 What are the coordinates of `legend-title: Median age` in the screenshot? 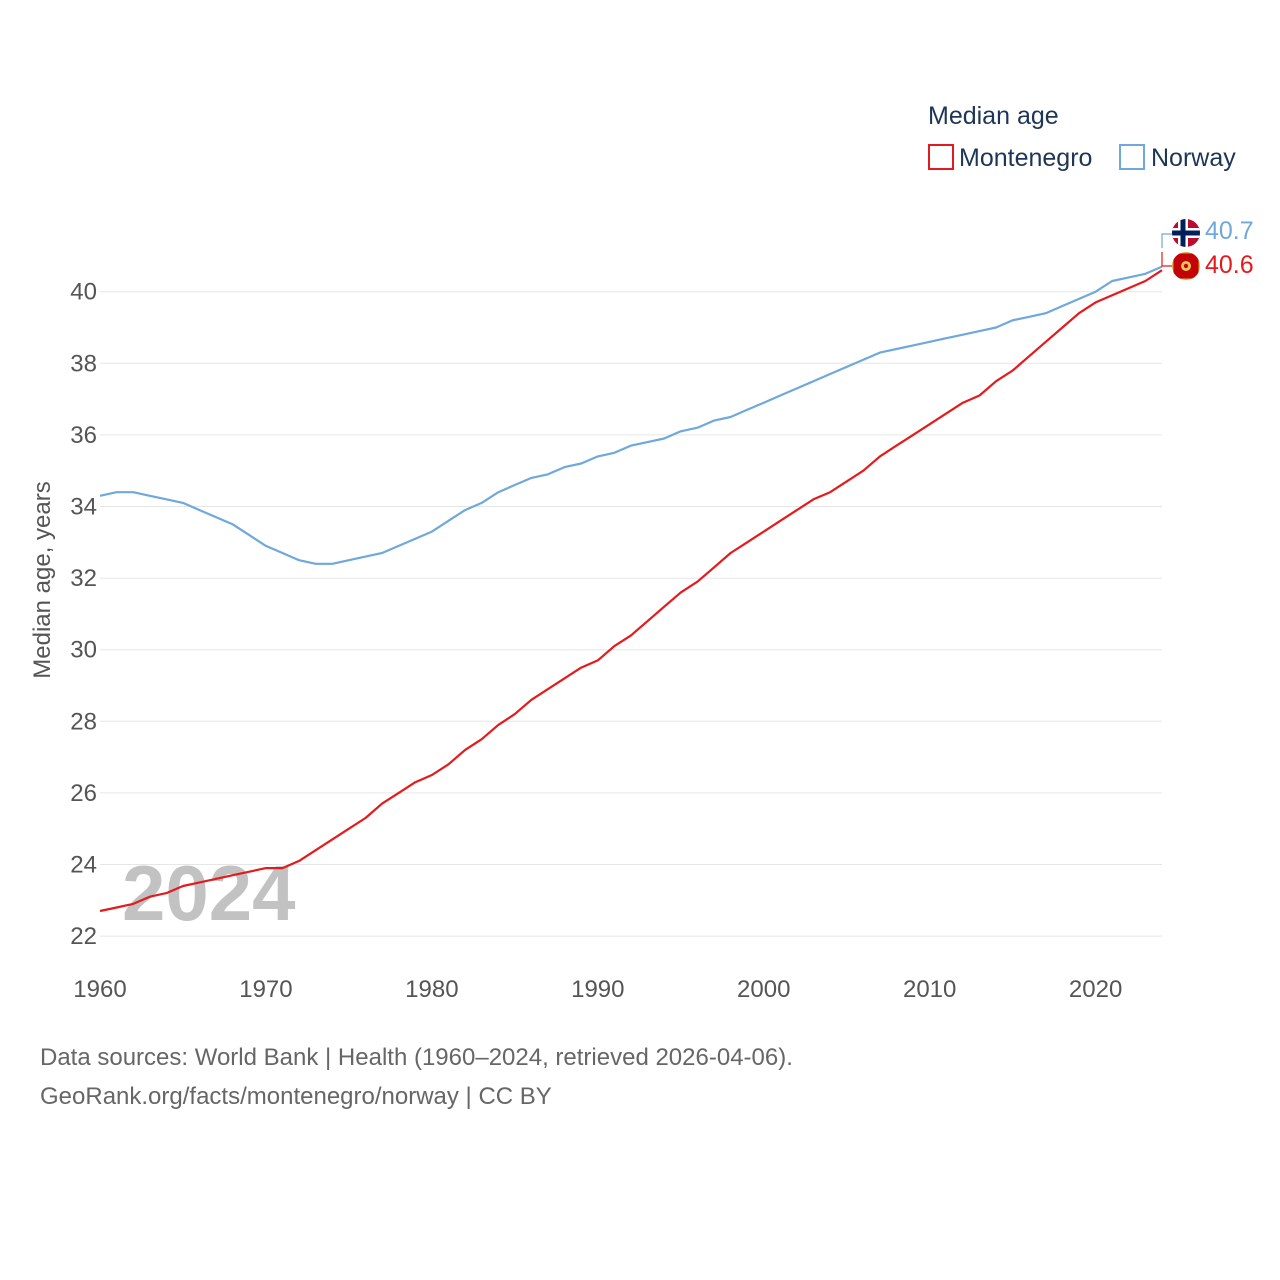 It's located at (993, 116).